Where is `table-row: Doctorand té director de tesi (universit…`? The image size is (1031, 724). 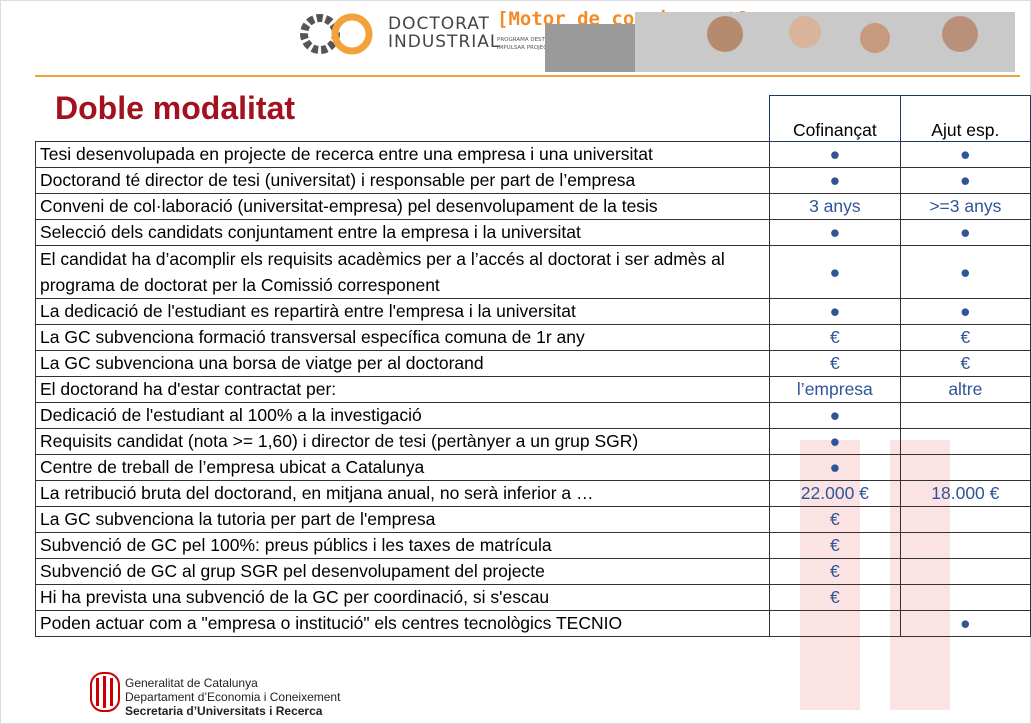
table-row: Doctorand té director de tesi (universit… is located at coordinates (532, 180).